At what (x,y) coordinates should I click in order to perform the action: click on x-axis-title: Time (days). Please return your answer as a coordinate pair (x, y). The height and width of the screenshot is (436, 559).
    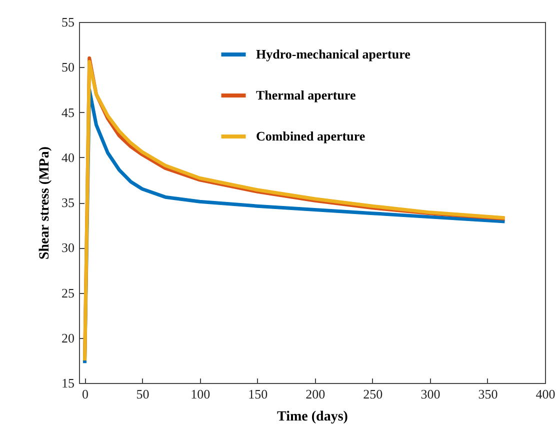
    Looking at the image, I should click on (312, 417).